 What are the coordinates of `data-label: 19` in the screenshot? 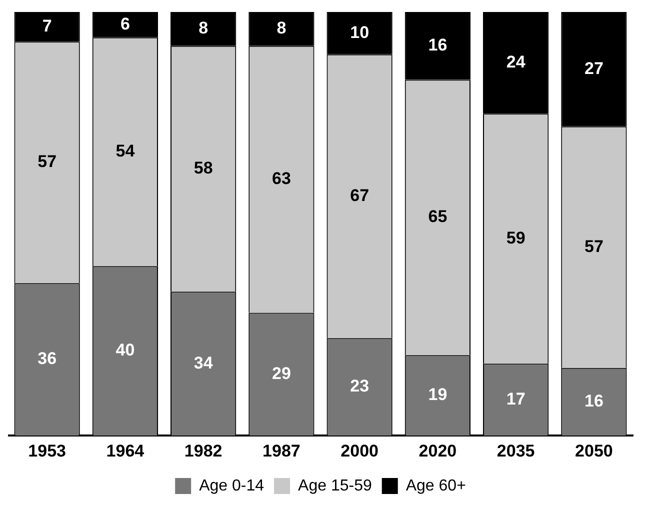 It's located at (438, 394).